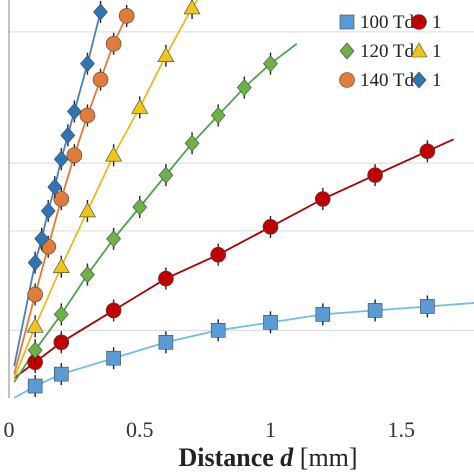 The width and height of the screenshot is (474, 474). What do you see at coordinates (437, 80) in the screenshot?
I see `legend-label-5: 1` at bounding box center [437, 80].